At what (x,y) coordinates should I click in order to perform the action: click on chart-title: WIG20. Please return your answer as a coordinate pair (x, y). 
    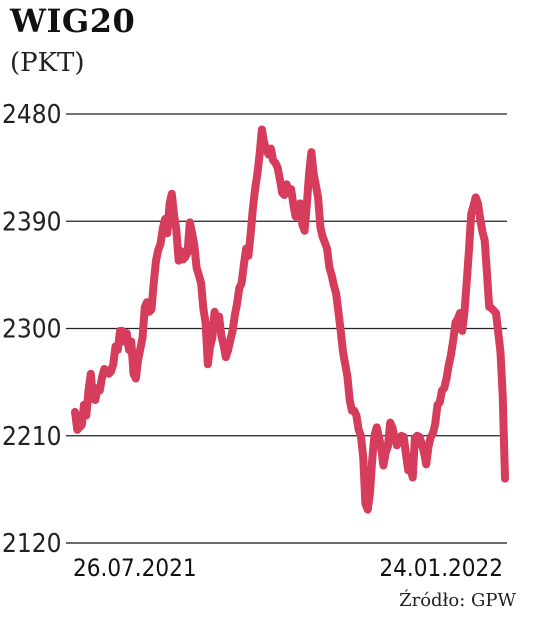
    Looking at the image, I should click on (73, 21).